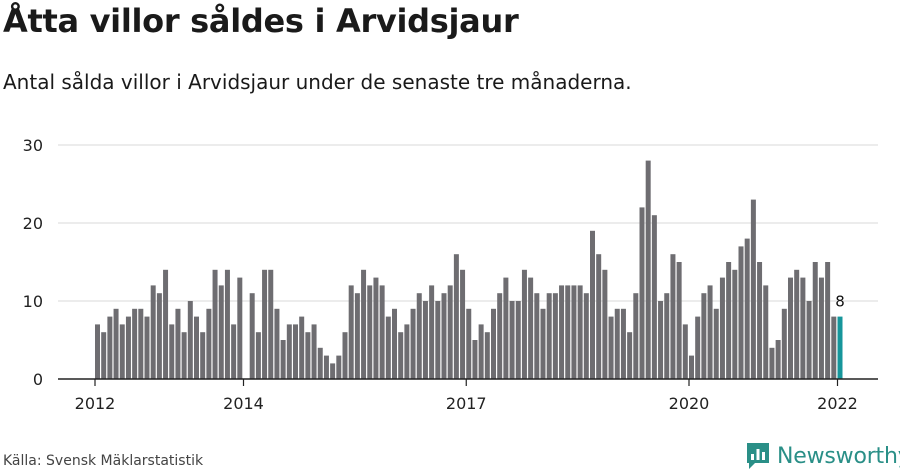  I want to click on data-label: 8, so click(840, 302).